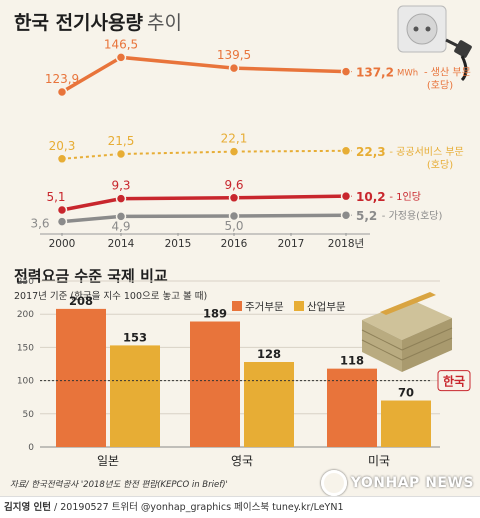 The image size is (480, 518). Describe the element at coordinates (352, 361) in the screenshot. I see `bar-value-label: 118` at that location.